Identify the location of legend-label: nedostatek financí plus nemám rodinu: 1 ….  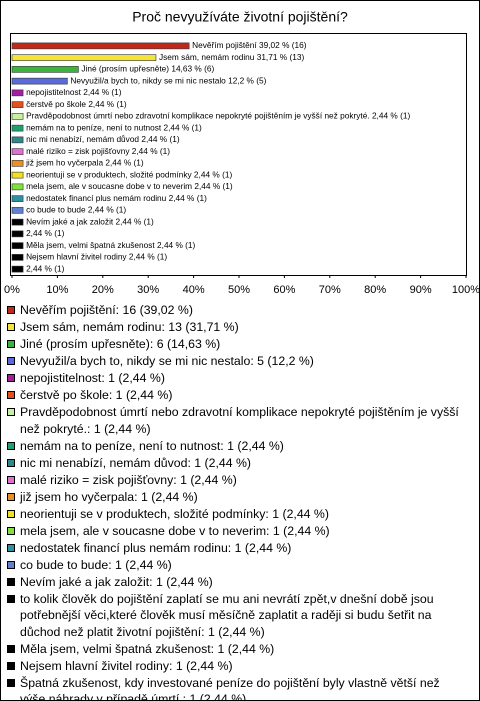
(156, 547).